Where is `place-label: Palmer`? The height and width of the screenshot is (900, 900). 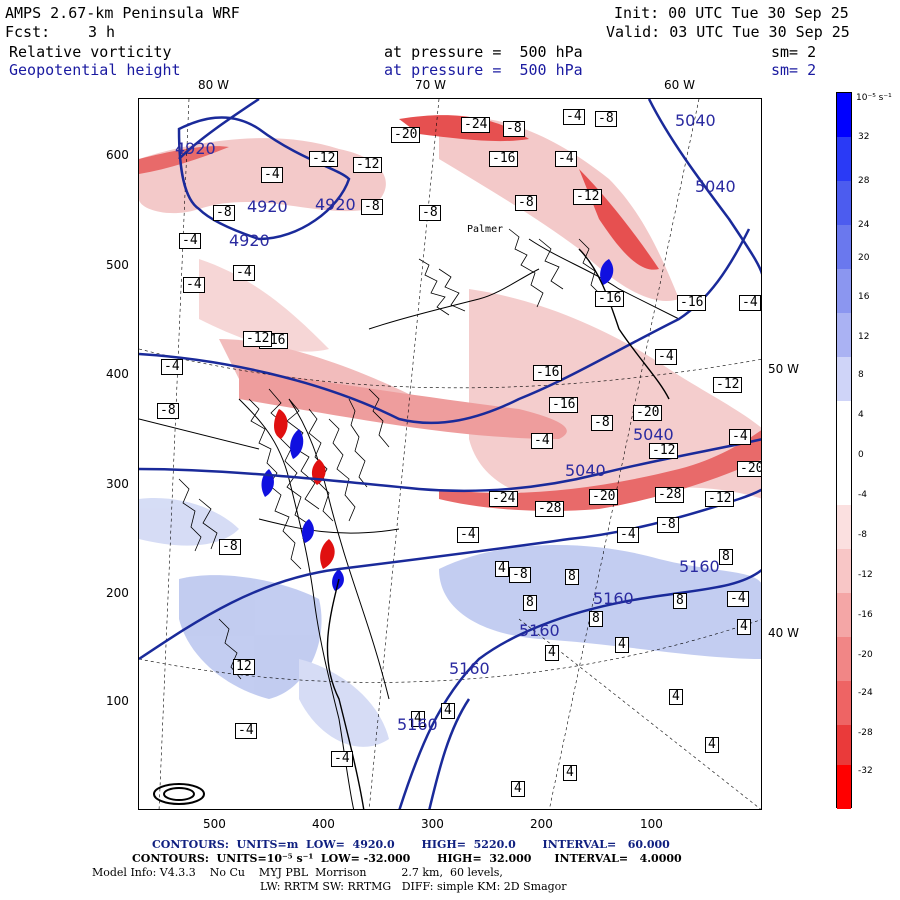
place-label: Palmer is located at coordinates (485, 229).